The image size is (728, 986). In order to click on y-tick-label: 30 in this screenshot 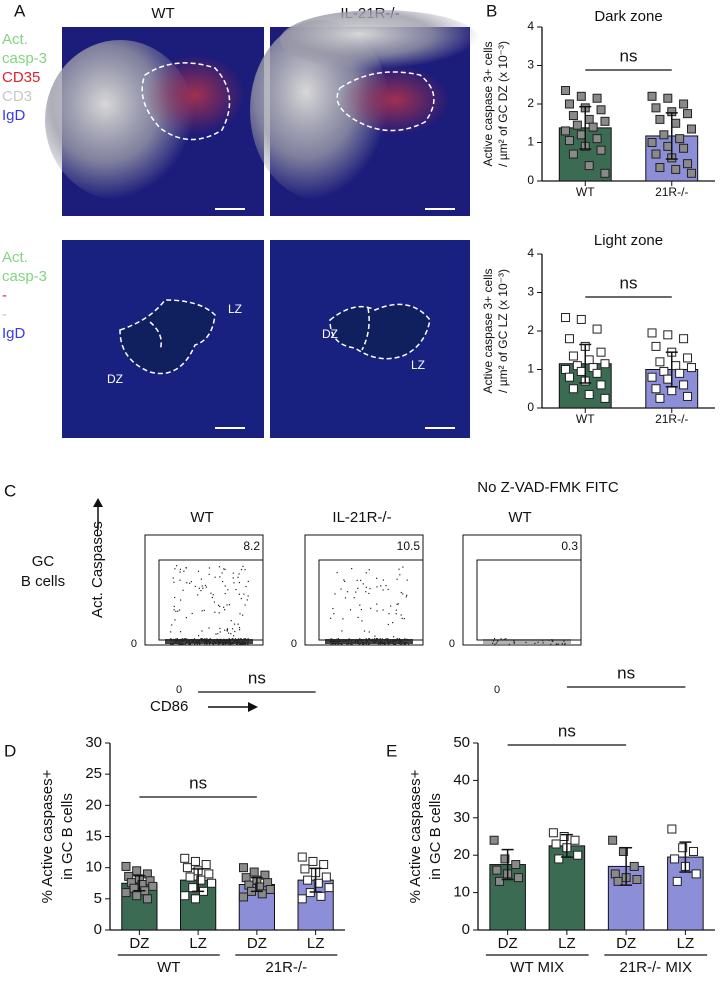, I will do `click(461, 817)`.